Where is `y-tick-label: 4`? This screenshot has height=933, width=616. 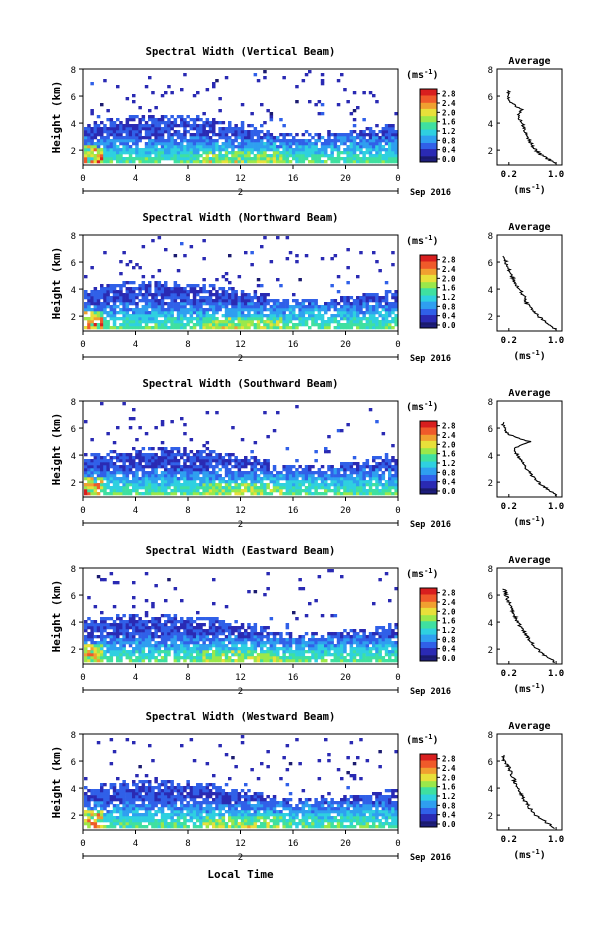 y-tick-label: 4 is located at coordinates (73, 291).